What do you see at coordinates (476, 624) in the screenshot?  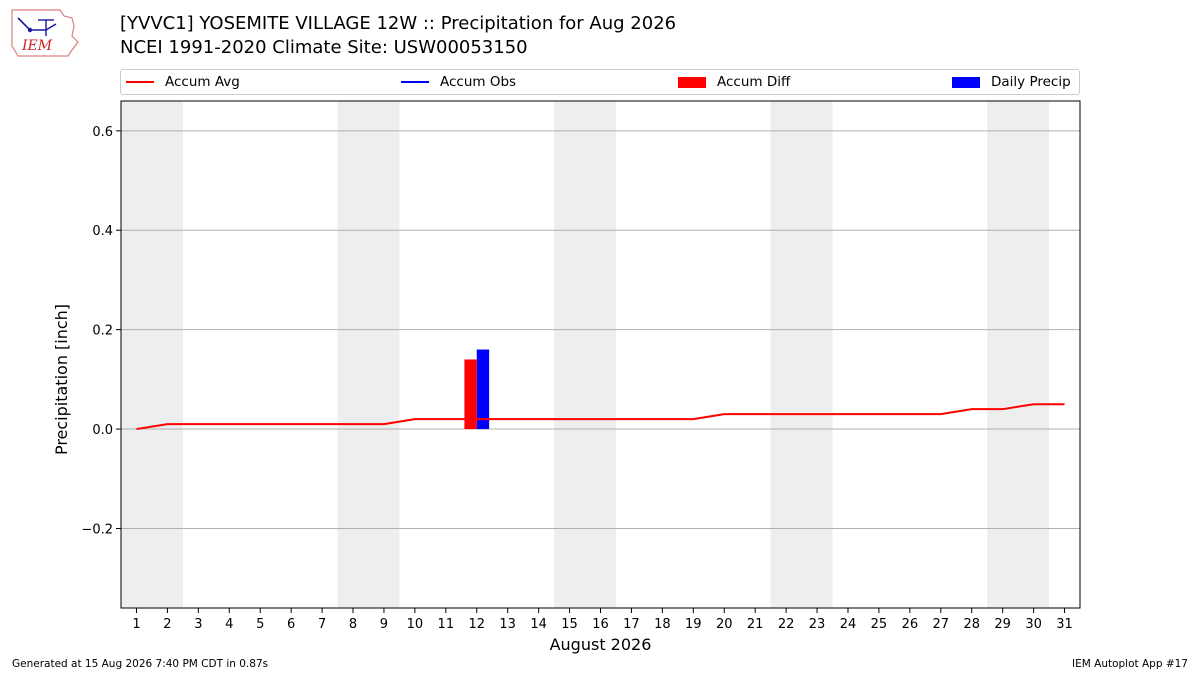 I see `x-tick-label: 12` at bounding box center [476, 624].